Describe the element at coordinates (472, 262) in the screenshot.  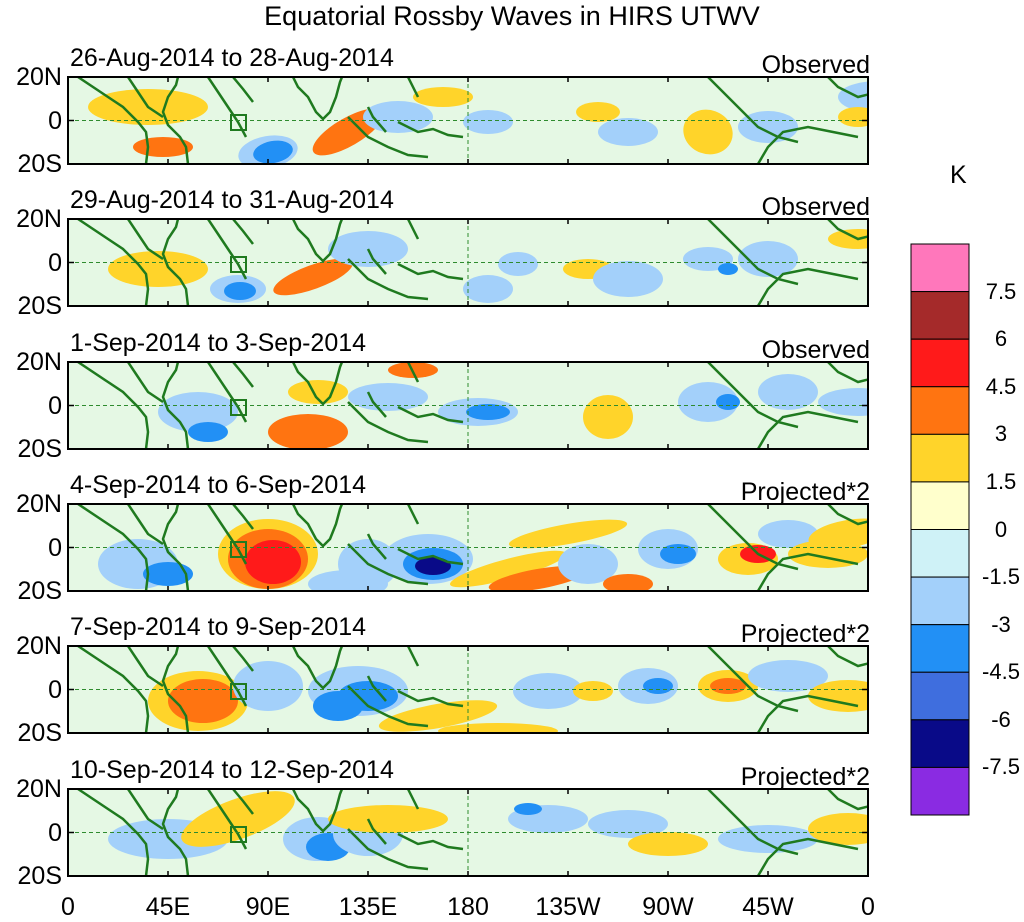
I see `coastlines` at that location.